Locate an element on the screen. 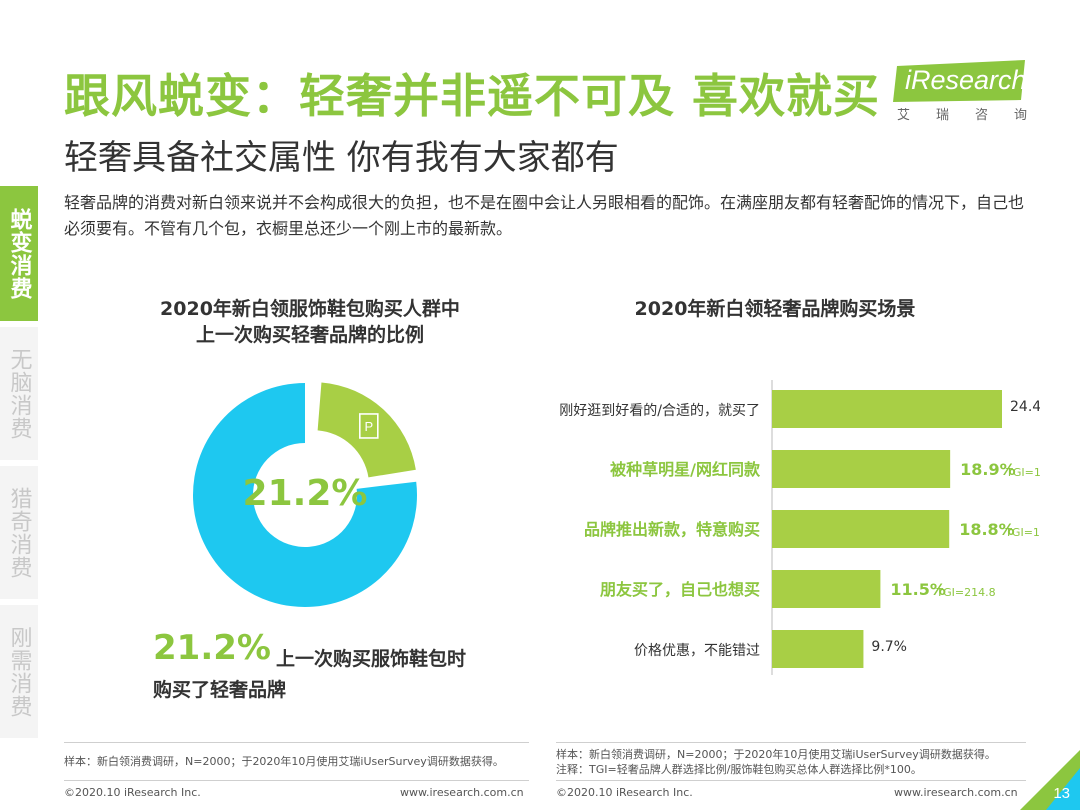 Image resolution: width=1080 pixels, height=810 pixels. bar-value-label: 18.8% is located at coordinates (987, 529).